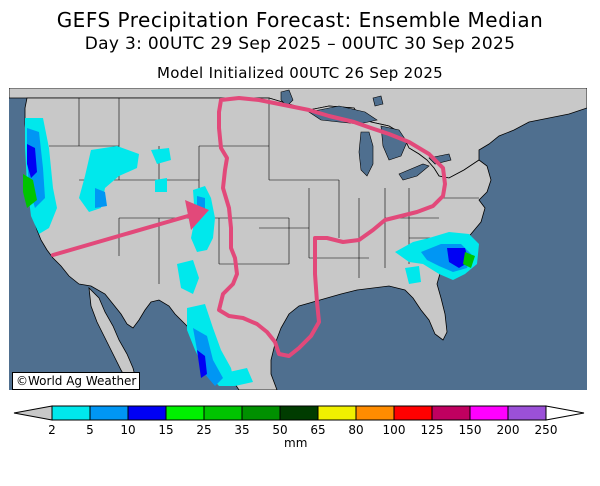 This screenshot has width=600, height=486. Describe the element at coordinates (127, 430) in the screenshot. I see `colorbar-tick-label: 10` at that location.